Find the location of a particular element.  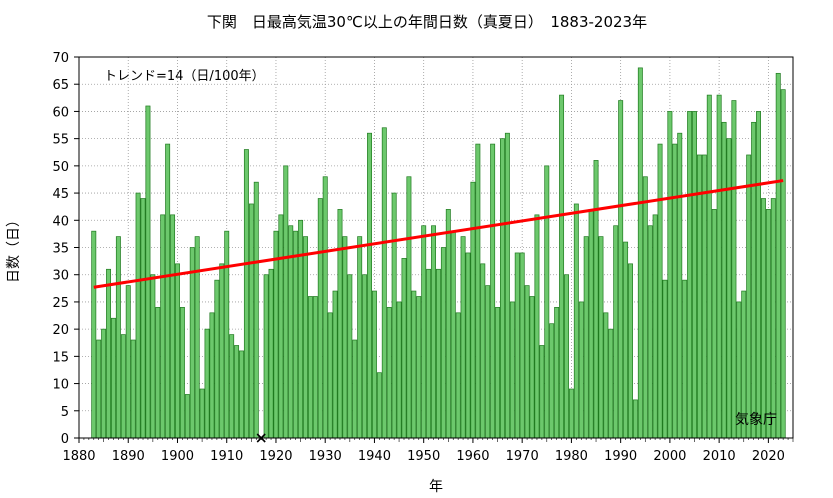

bar-1932 is located at coordinates (335, 364).